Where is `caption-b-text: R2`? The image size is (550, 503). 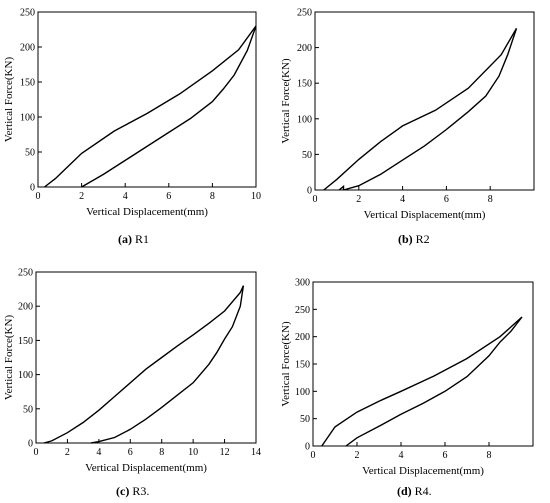
caption-b-text: R2 is located at coordinates (422, 239).